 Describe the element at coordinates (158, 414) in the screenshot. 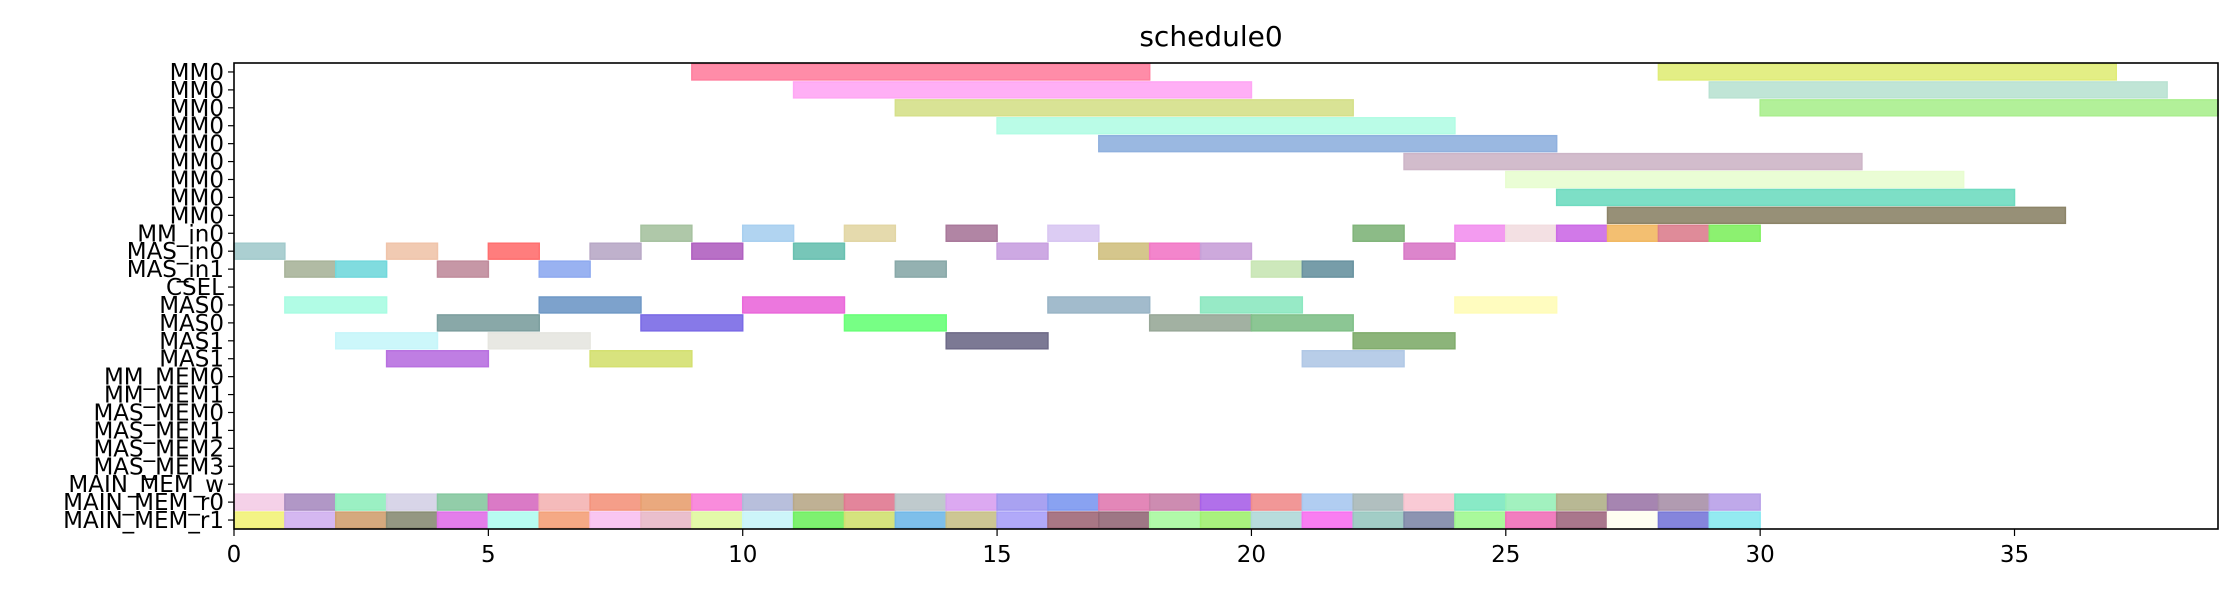

I see `row-label: MAS_MEM0` at that location.